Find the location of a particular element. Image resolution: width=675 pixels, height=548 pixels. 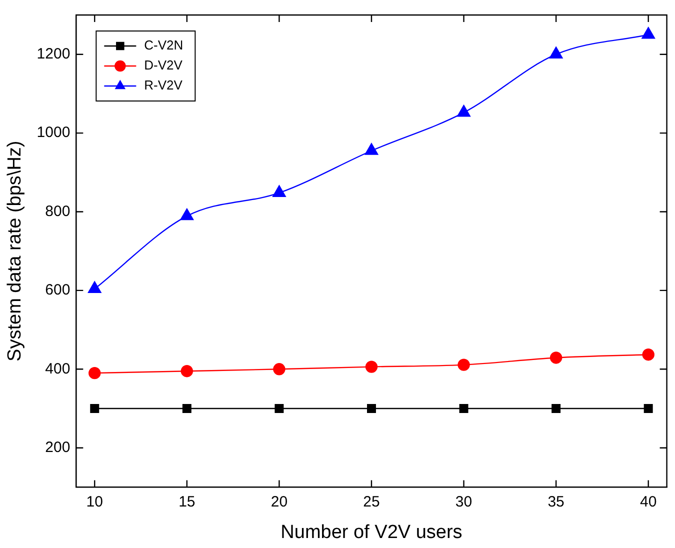

x-tick-label: 10 is located at coordinates (94, 501).